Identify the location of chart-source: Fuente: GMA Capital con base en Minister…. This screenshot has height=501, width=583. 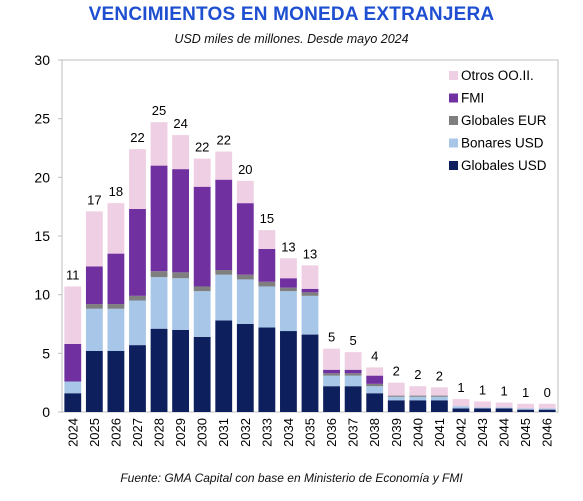
(291, 478).